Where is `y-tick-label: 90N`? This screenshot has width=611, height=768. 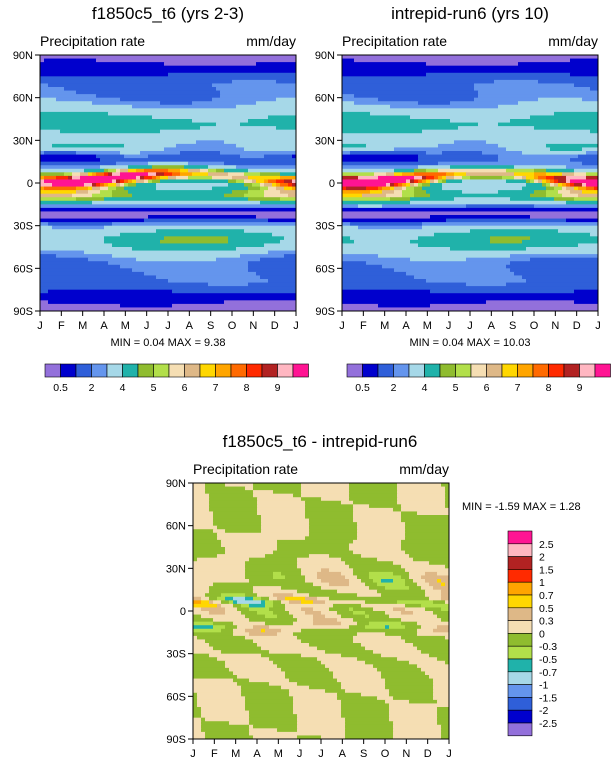 y-tick-label: 90N is located at coordinates (176, 484).